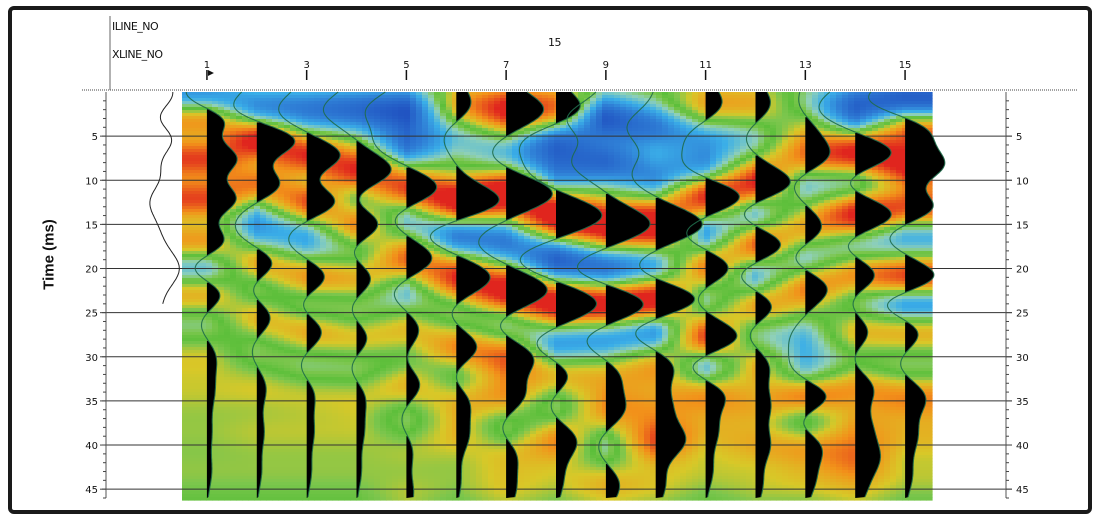 The width and height of the screenshot is (1100, 520). What do you see at coordinates (579, 295) in the screenshot?
I see `trace-8-fill` at bounding box center [579, 295].